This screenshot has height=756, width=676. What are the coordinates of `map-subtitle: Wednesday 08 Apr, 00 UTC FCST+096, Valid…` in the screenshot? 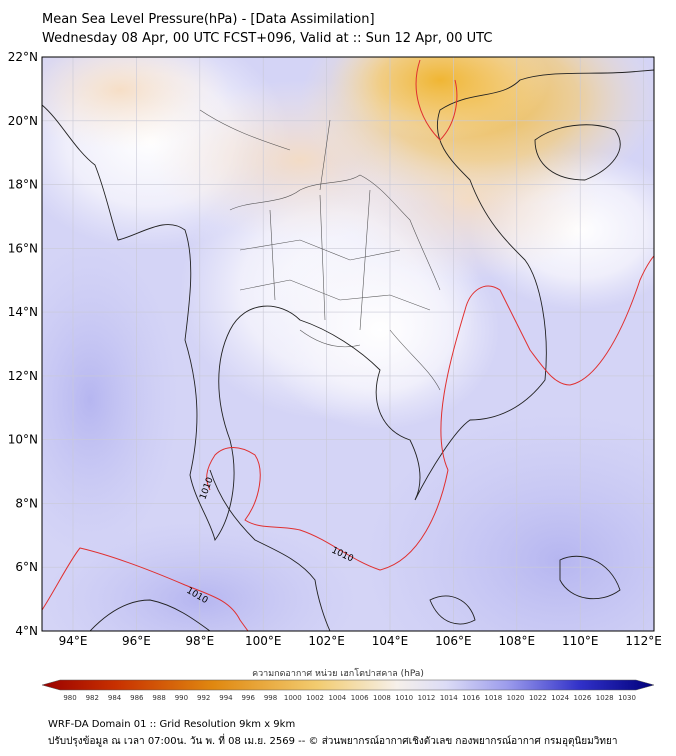 It's located at (267, 38).